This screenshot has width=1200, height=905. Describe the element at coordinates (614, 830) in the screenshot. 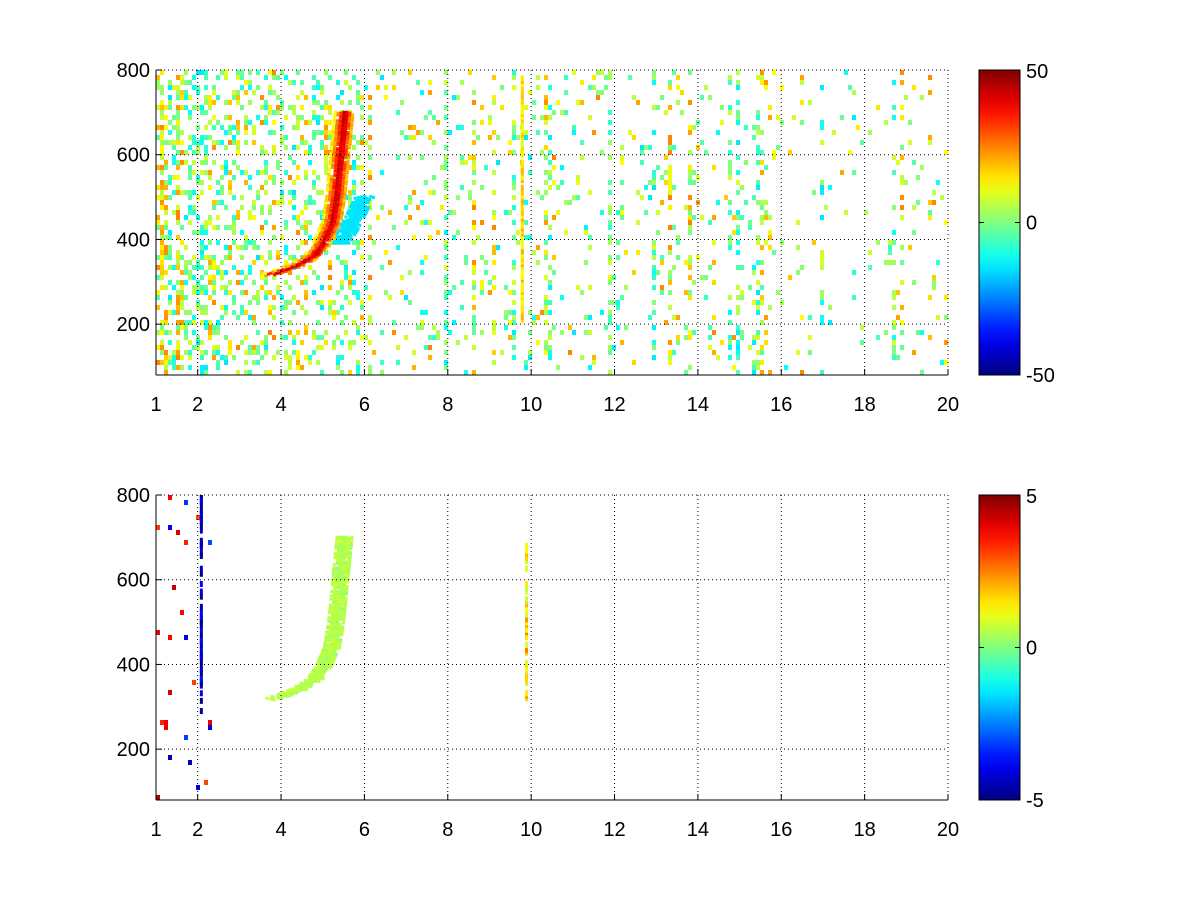

I see `x-tick-label: 12` at that location.